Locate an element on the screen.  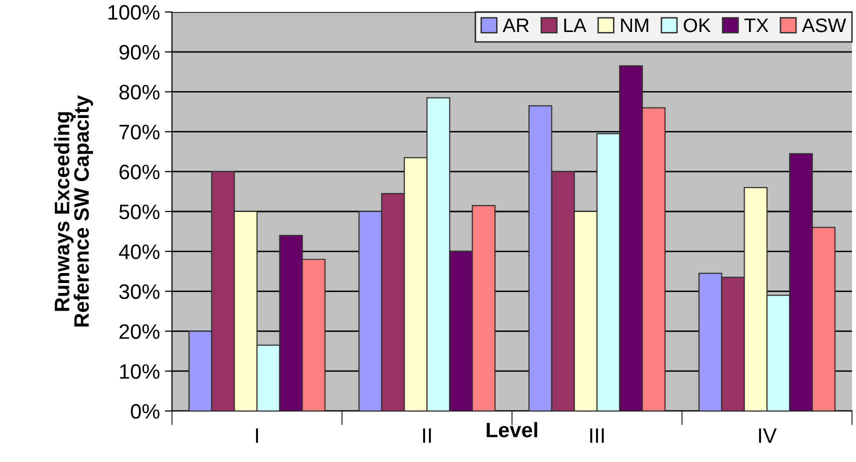
y-tick-label: 10% is located at coordinates (140, 371).